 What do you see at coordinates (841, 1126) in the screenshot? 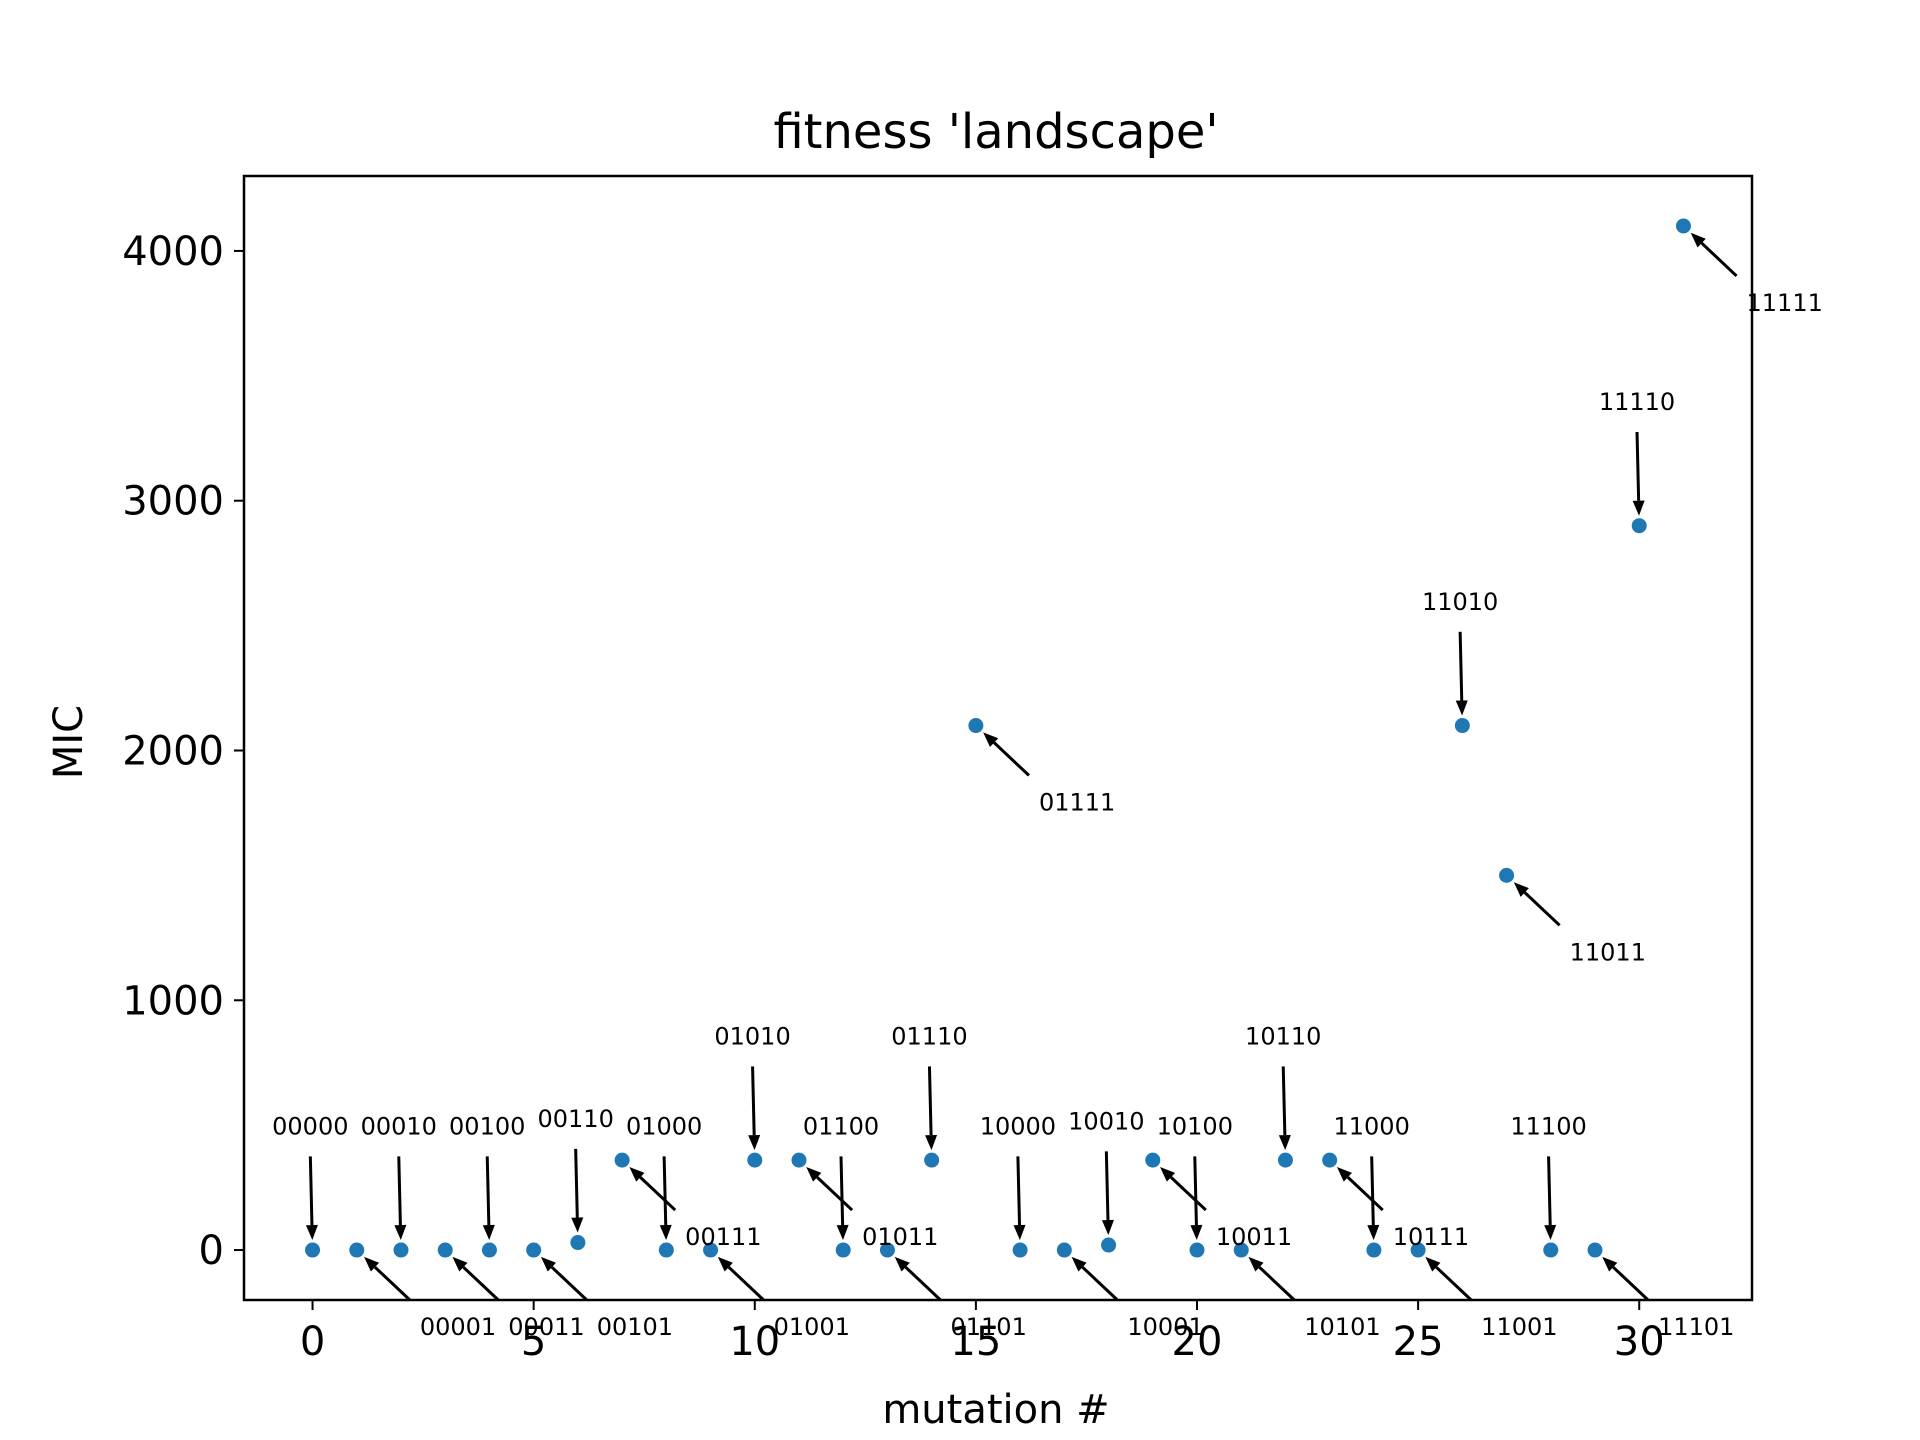
I see `annotation-label: 01100` at bounding box center [841, 1126].